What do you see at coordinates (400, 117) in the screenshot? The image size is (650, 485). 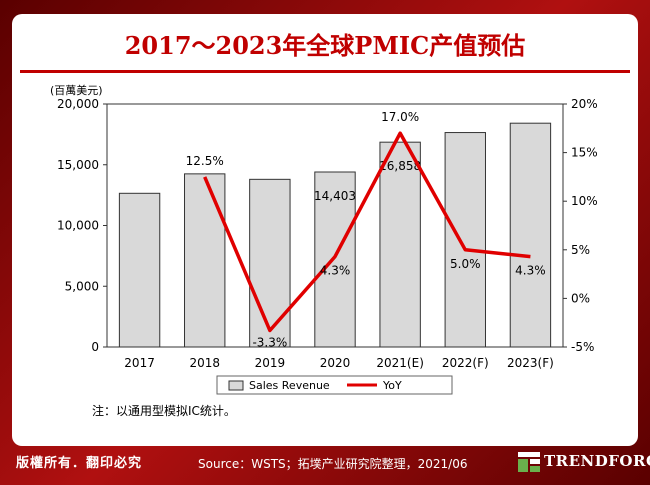 I see `yoy-value-label: 17.0%` at bounding box center [400, 117].